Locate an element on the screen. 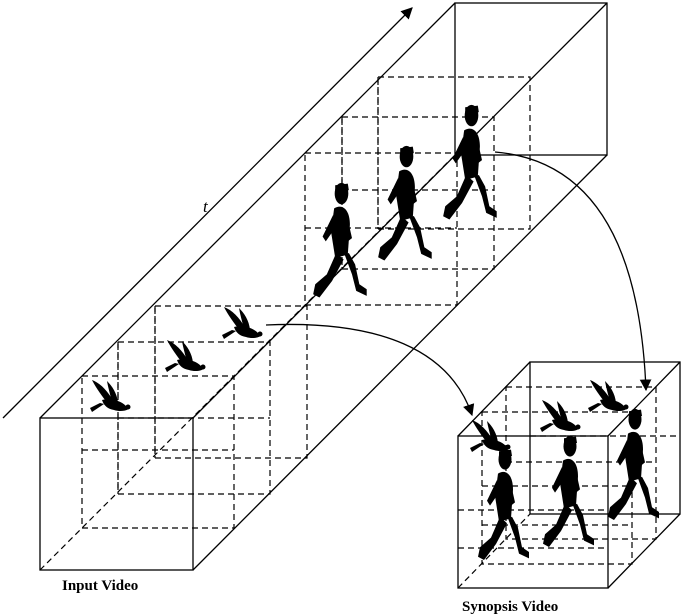  bird-mapping-arrow is located at coordinates (370, 370).